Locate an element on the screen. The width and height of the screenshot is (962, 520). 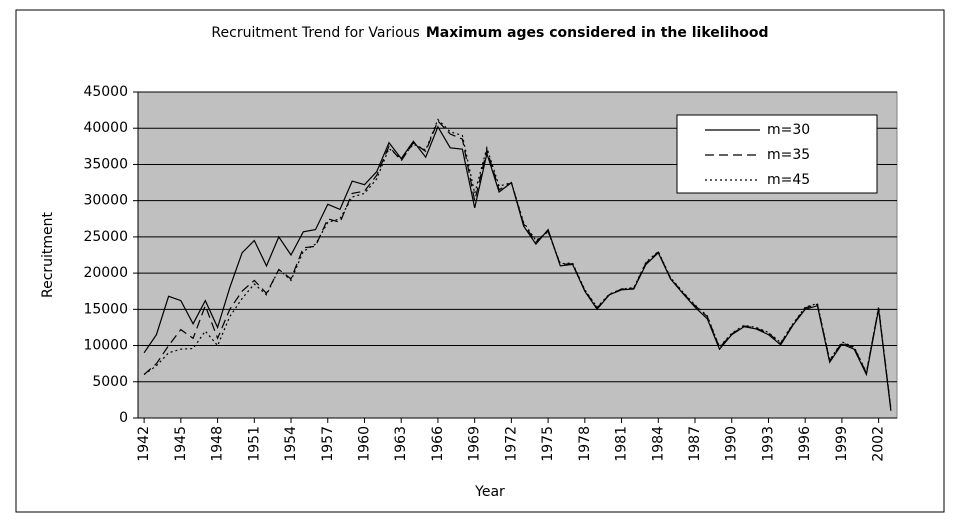
x-tick-label: 1954 is located at coordinates (291, 444).